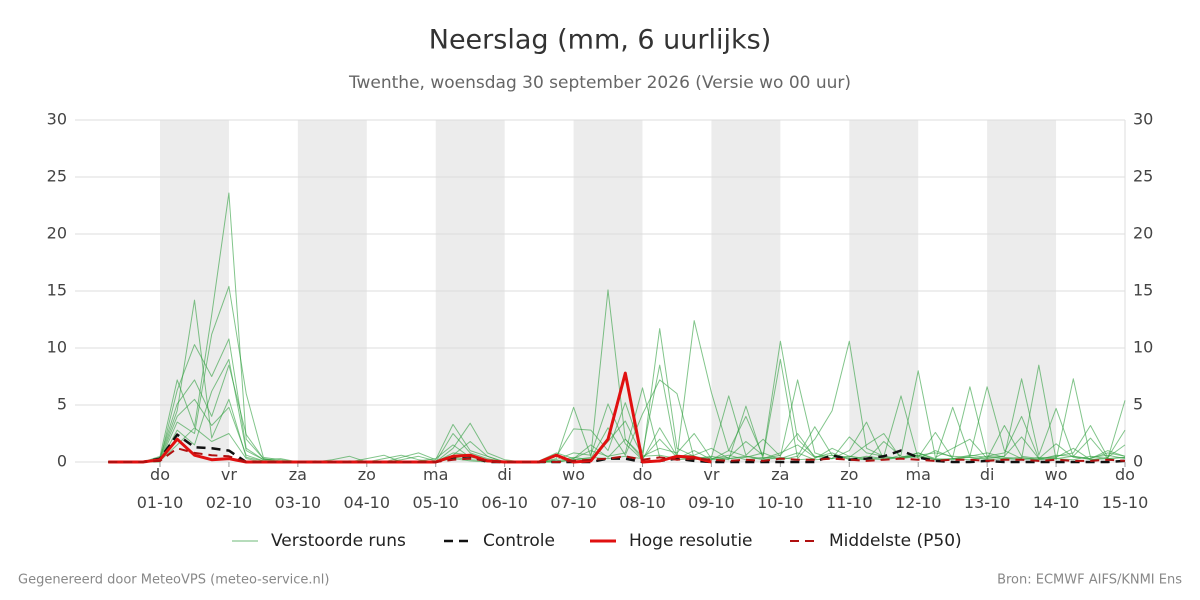 This screenshot has height=600, width=1200. I want to click on y-tick-label: 0, so click(62, 461).